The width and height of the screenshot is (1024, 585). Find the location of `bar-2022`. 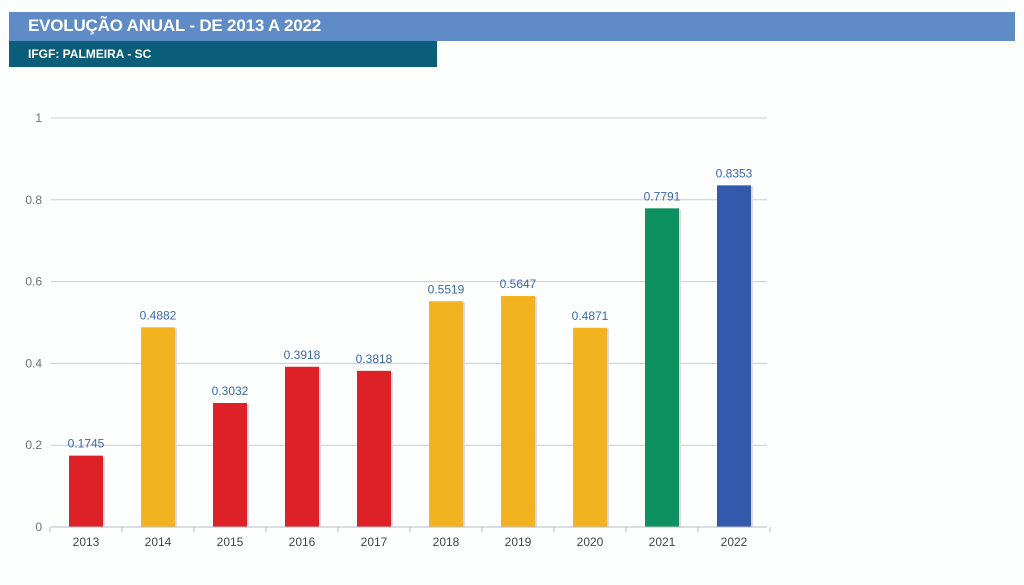

bar-2022 is located at coordinates (734, 356).